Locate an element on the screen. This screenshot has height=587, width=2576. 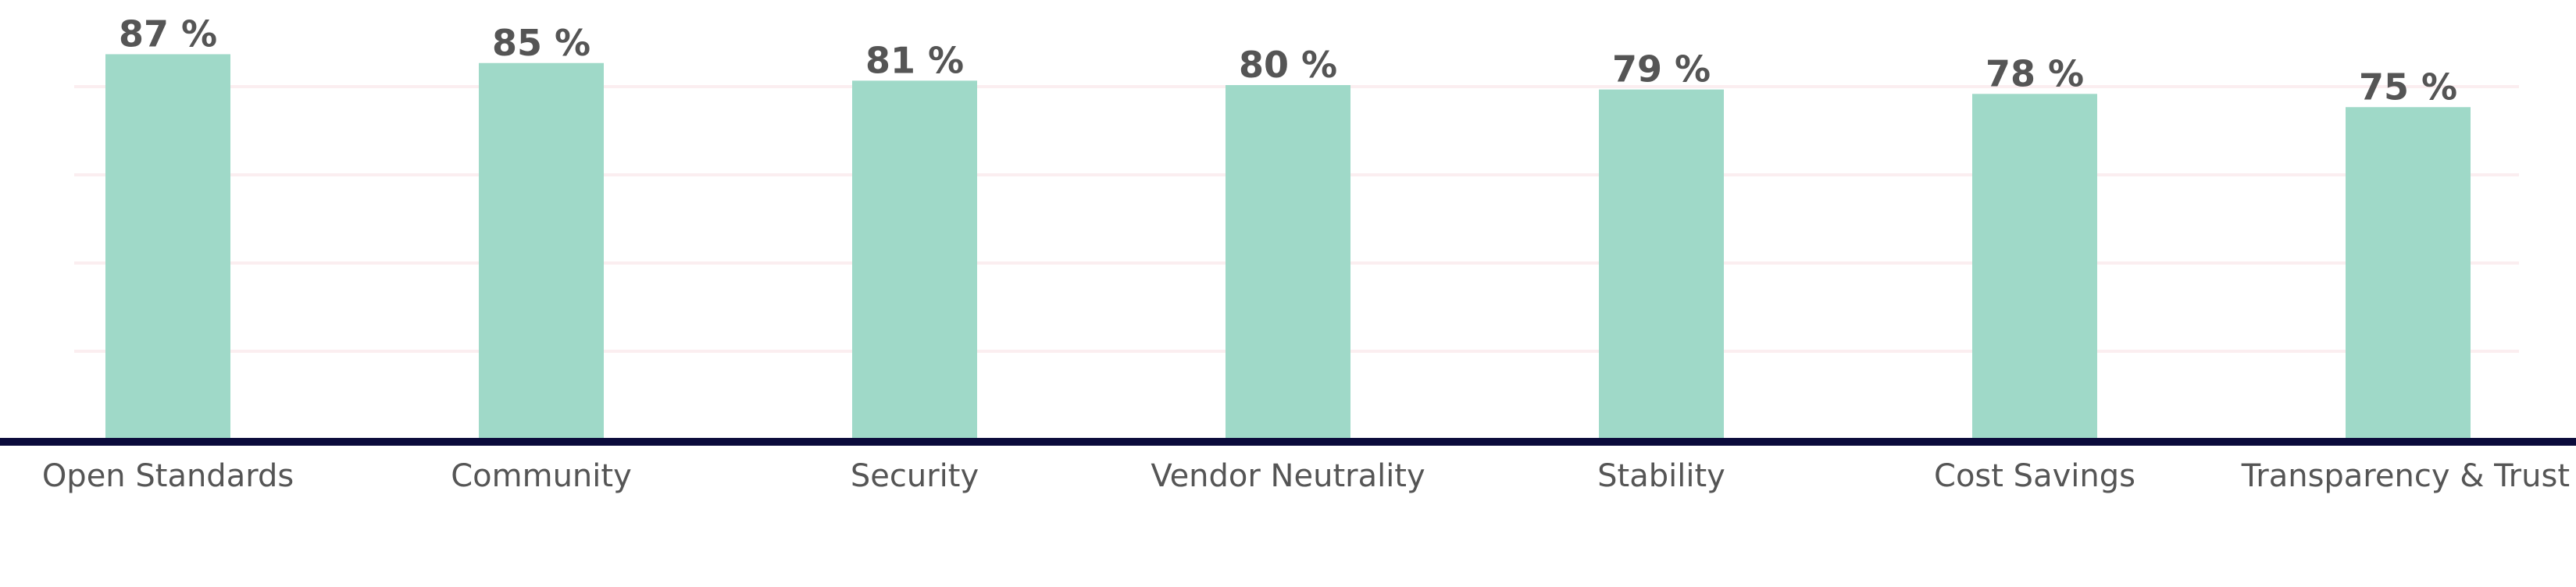
value-labels: 87 % 85 % 81 % 80 % 79 % 78 % 75 % is located at coordinates (1288, 60).